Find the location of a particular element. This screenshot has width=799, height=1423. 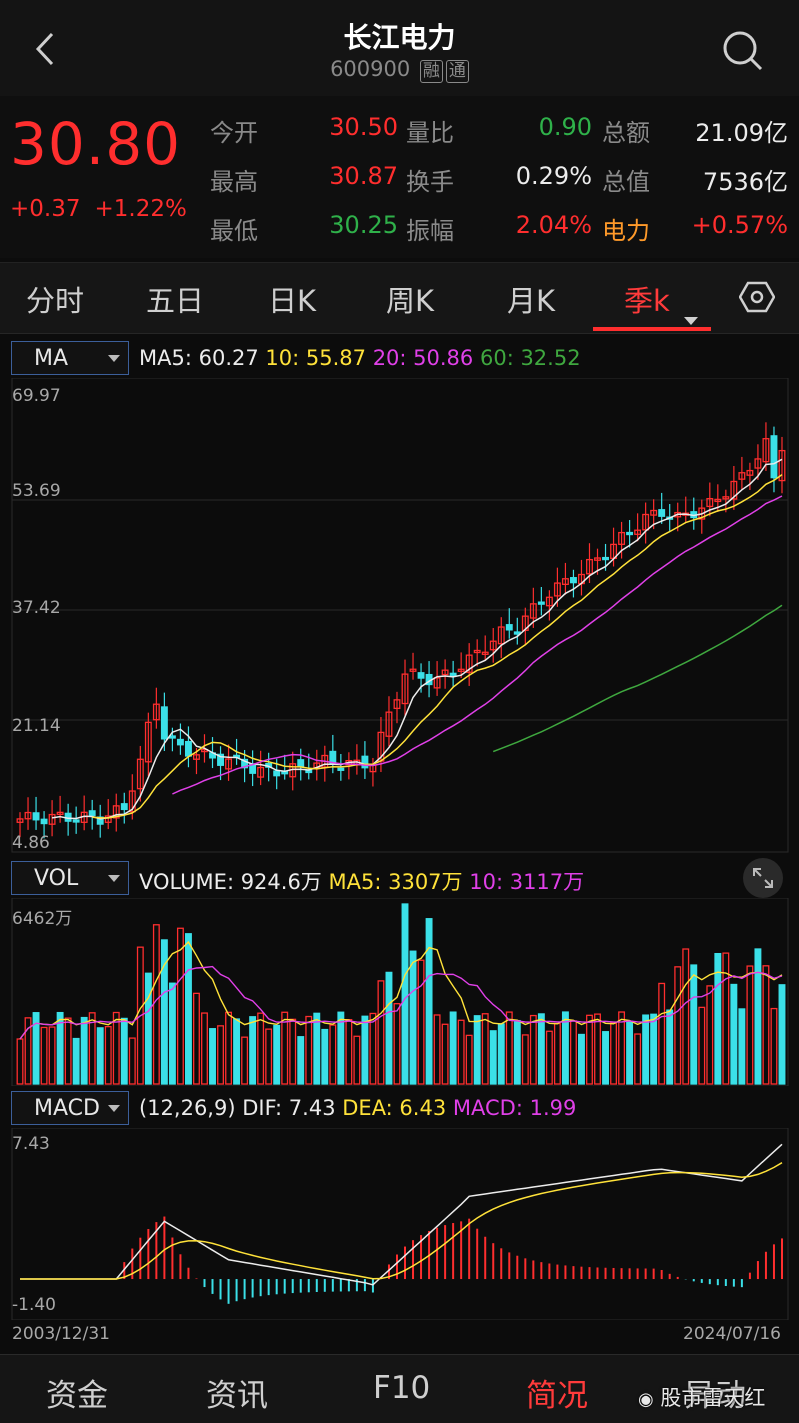

period-tabs is located at coordinates (399, 298).